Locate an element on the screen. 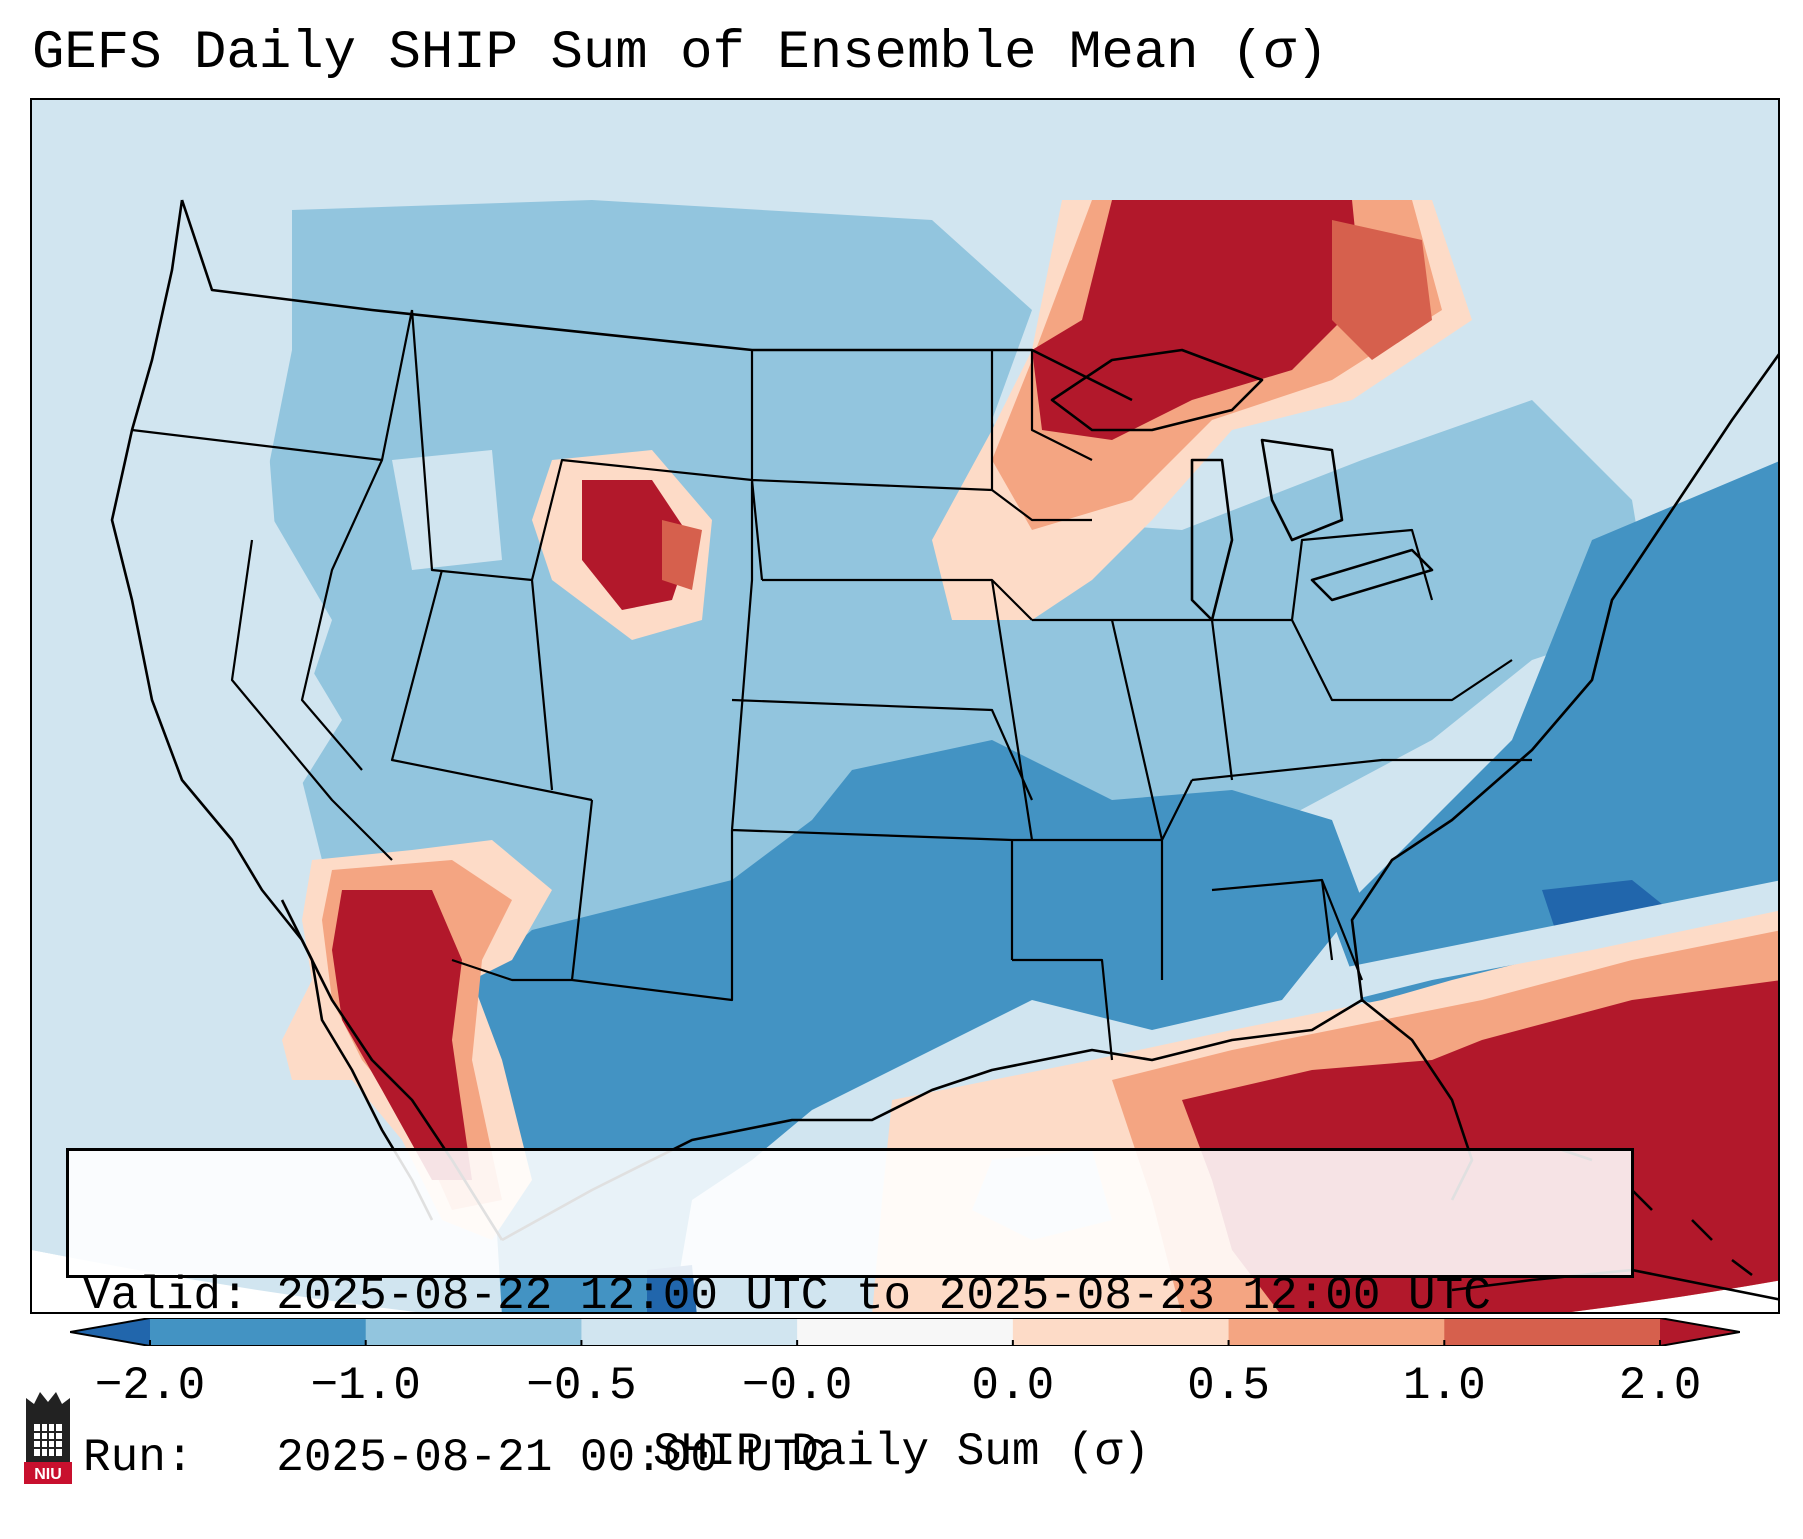  valid-label: Valid: is located at coordinates (166, 1296).